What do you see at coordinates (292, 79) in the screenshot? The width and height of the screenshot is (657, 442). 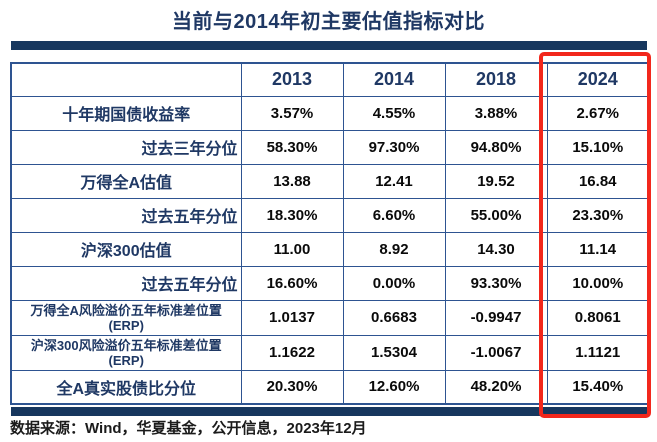 I see `column-header-2013: 2013` at bounding box center [292, 79].